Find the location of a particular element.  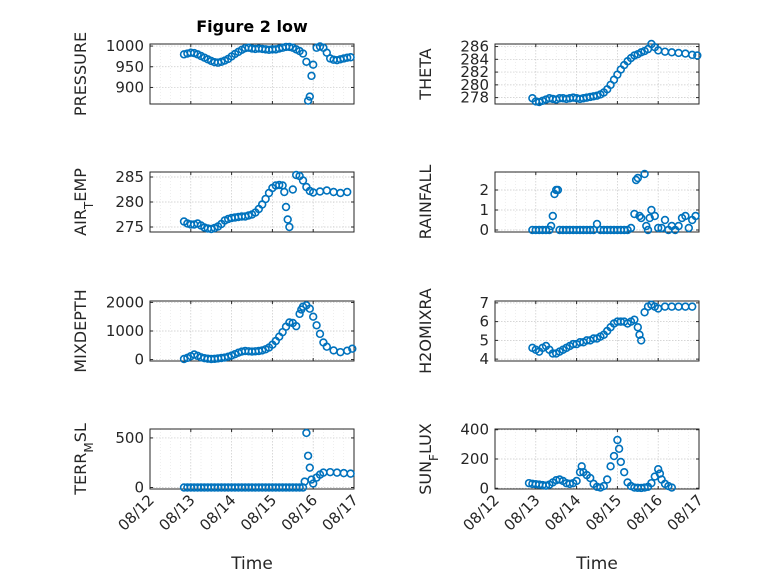

y-tick-label: 7 is located at coordinates (484, 303).